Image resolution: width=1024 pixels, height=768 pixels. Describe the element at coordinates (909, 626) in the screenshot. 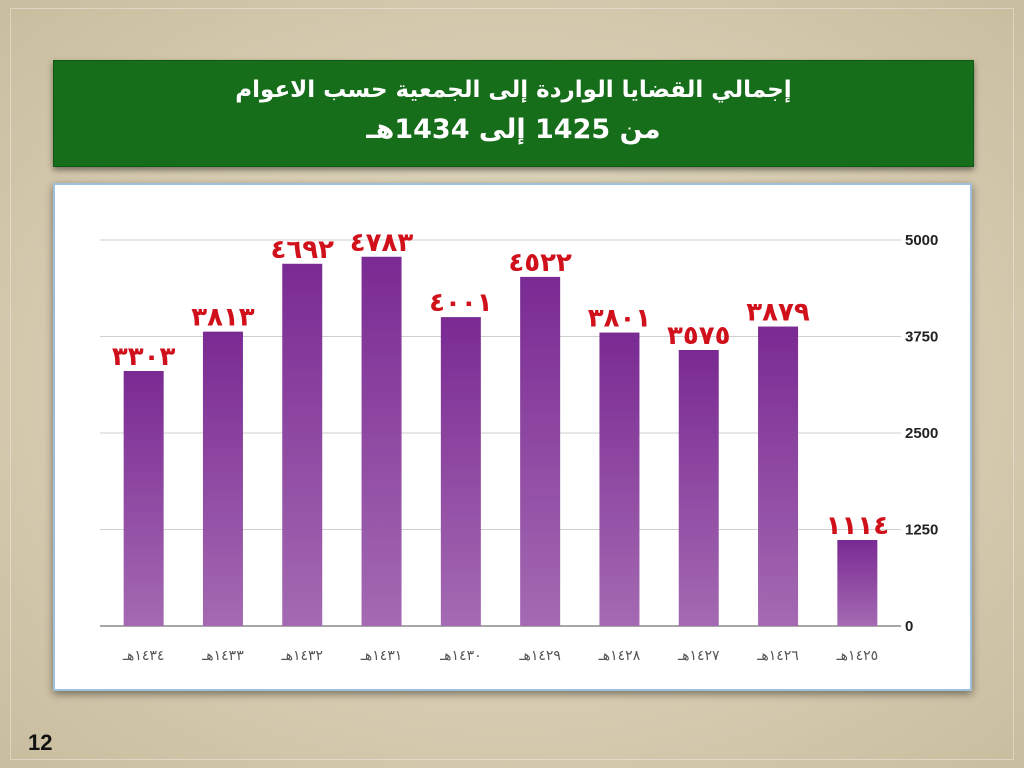

I see `y-tick-label: 0` at that location.